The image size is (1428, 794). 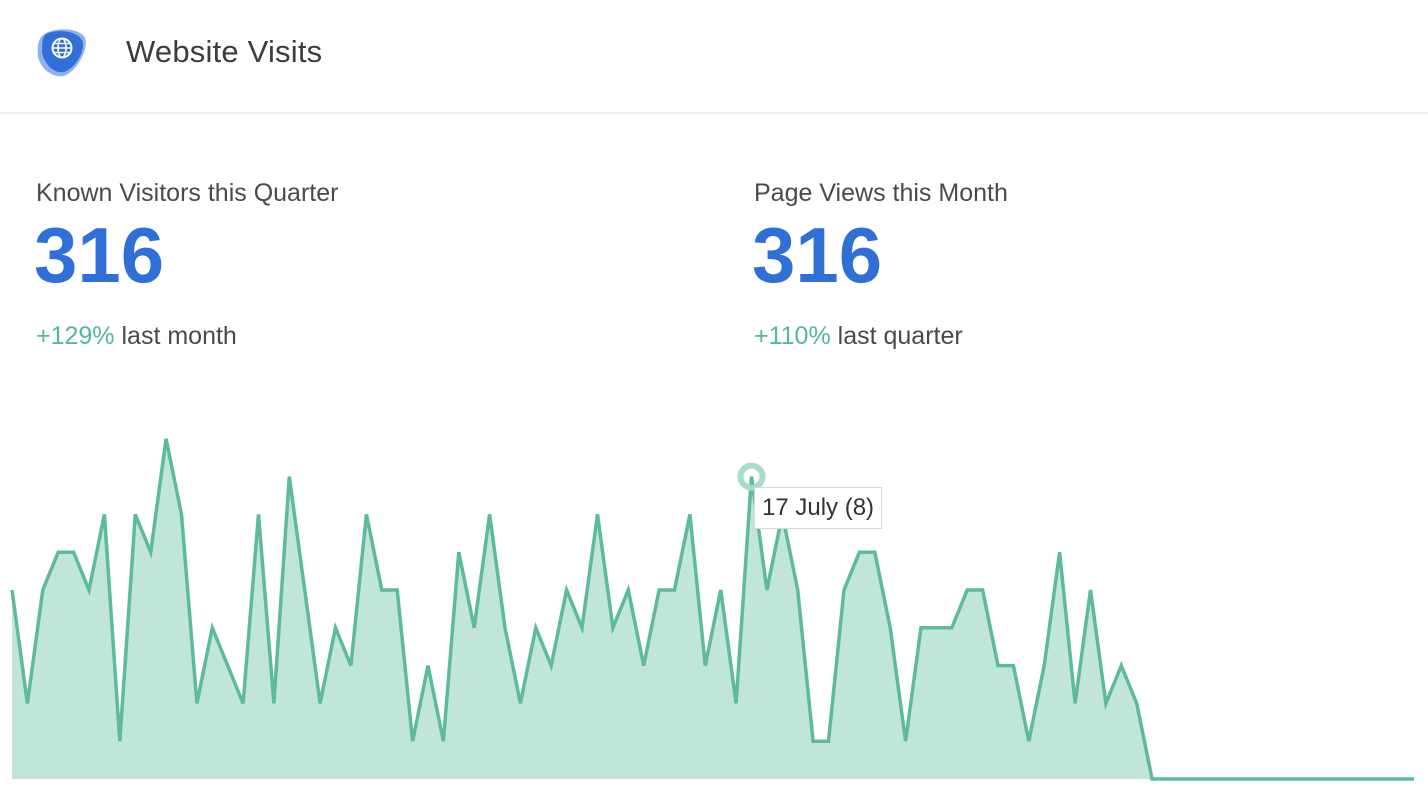 What do you see at coordinates (792, 336) in the screenshot?
I see `stat-change-percent: +110%` at bounding box center [792, 336].